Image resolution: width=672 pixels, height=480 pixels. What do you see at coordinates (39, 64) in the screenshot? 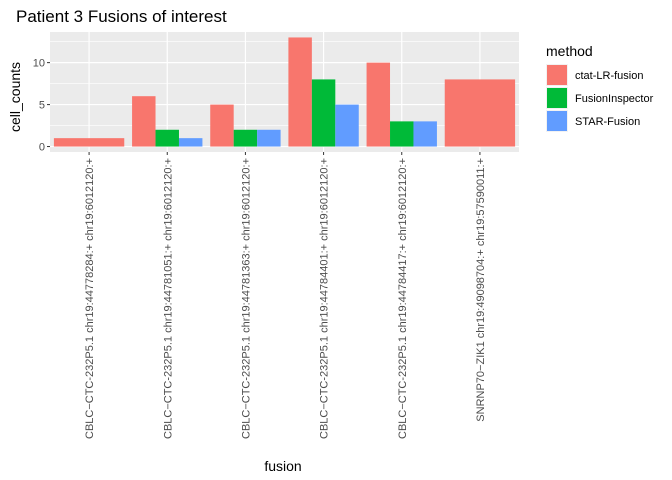
I see `y-tick-label: 10` at bounding box center [39, 64].